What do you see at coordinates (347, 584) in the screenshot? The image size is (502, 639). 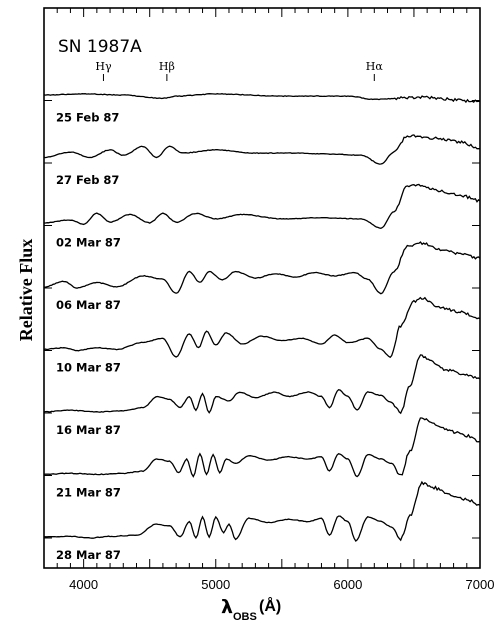 I see `x-tick-label: 6000` at bounding box center [347, 584].